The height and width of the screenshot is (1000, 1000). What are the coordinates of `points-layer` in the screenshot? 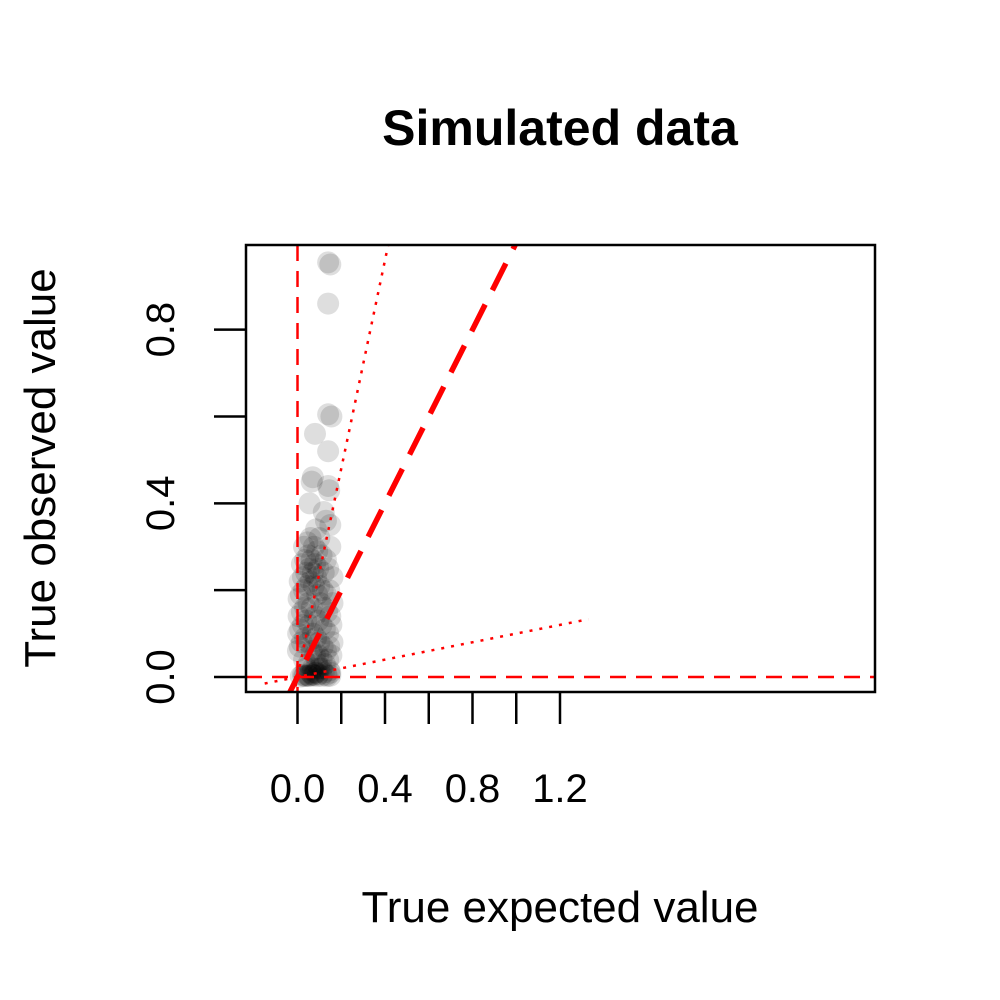 It's located at (315, 469).